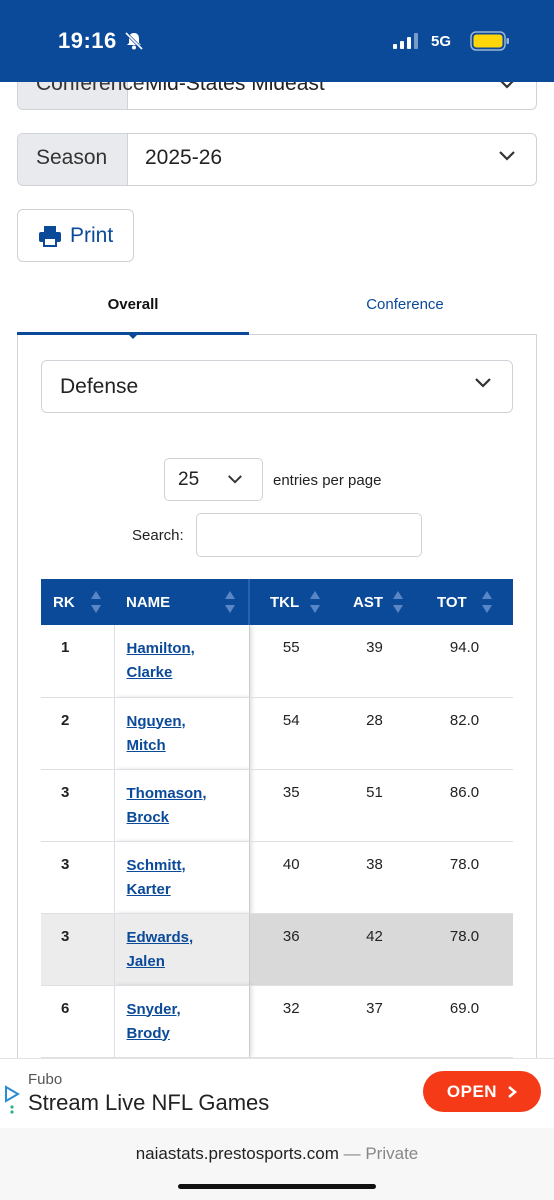 The image size is (554, 1200). Describe the element at coordinates (156, 877) in the screenshot. I see `player-link: Schmitt, Karter` at that location.